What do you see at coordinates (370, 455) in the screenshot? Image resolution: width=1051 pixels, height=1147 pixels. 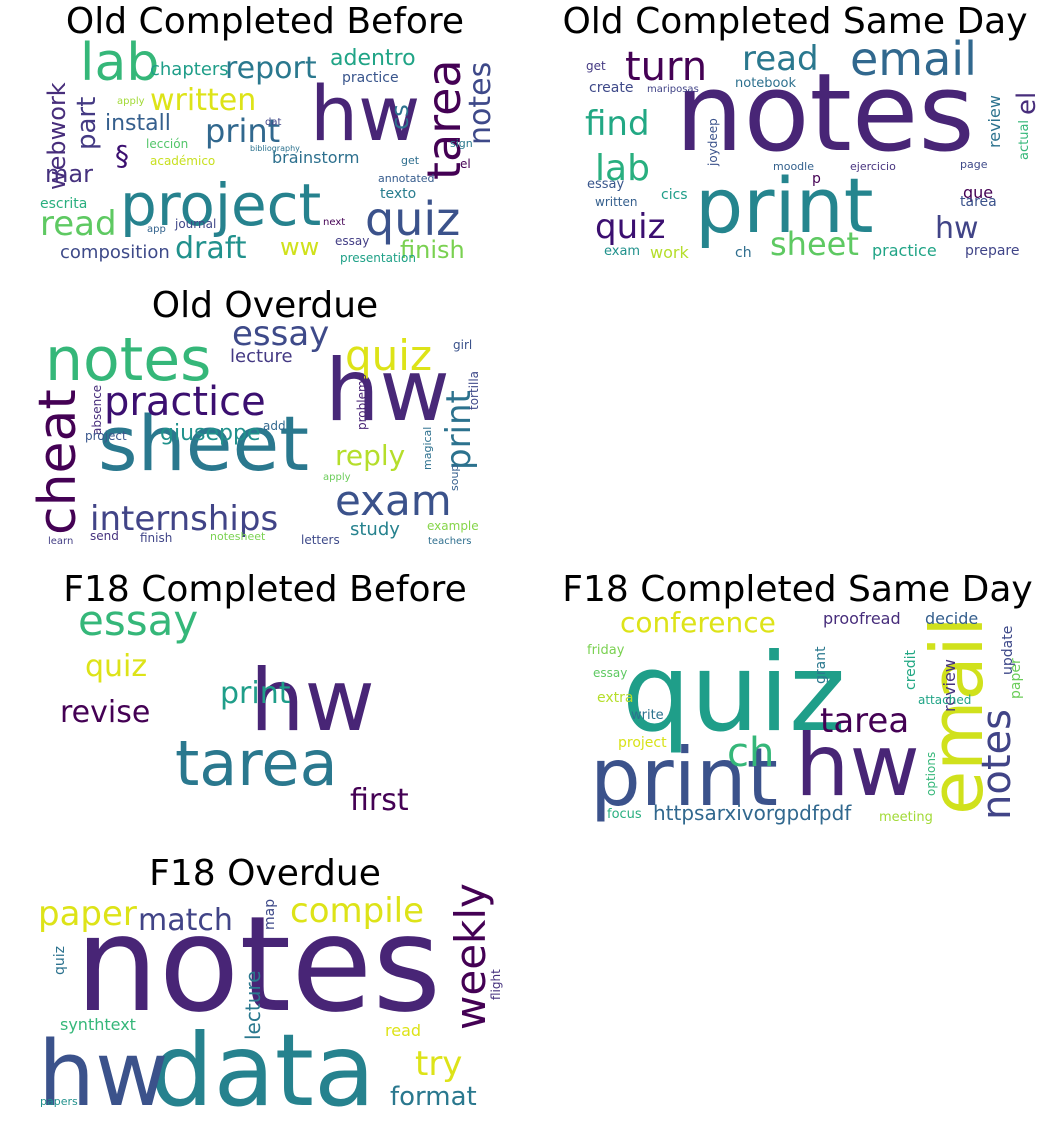 I see `cloud-word-11: reply` at bounding box center [370, 455].